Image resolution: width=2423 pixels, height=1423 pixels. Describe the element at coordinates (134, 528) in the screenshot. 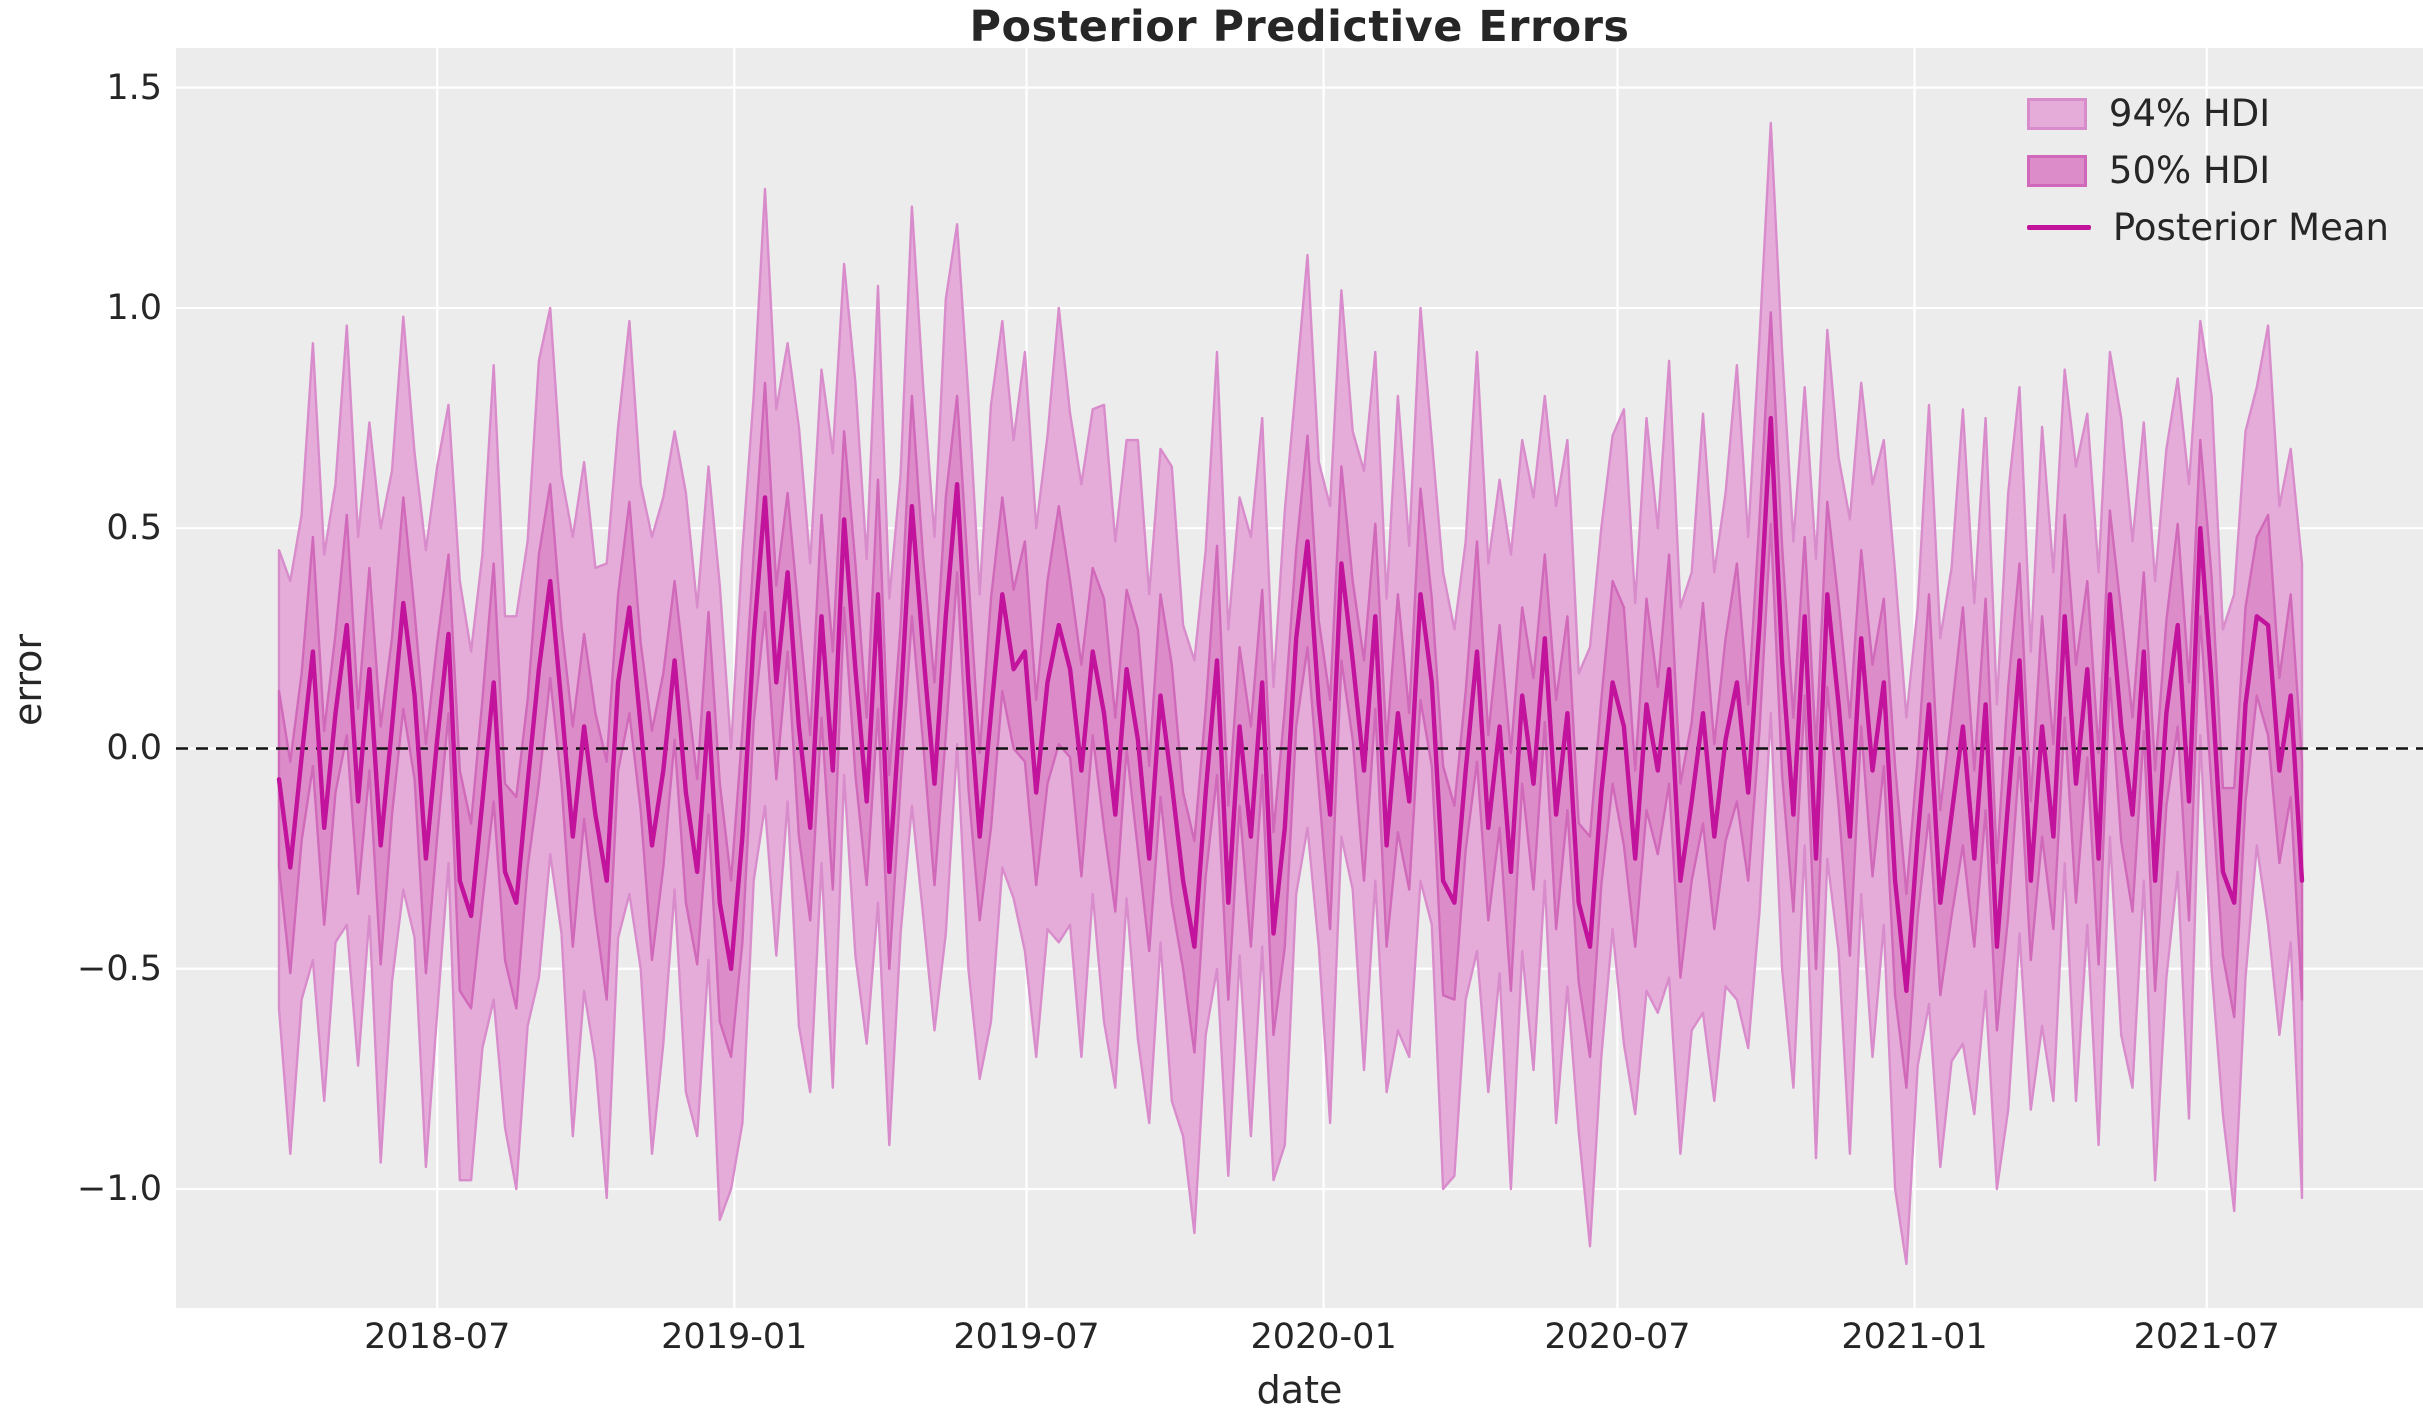

I see `y-tick-label: 0.5` at that location.